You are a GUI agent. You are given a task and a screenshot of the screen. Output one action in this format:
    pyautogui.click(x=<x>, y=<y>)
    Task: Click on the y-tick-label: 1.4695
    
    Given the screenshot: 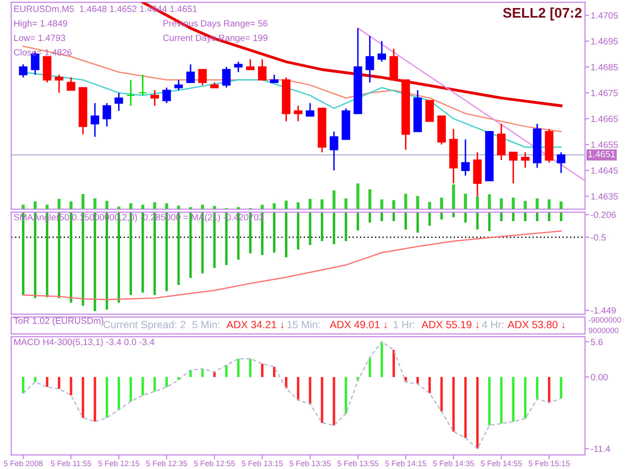 What is the action you would take?
    pyautogui.click(x=604, y=41)
    